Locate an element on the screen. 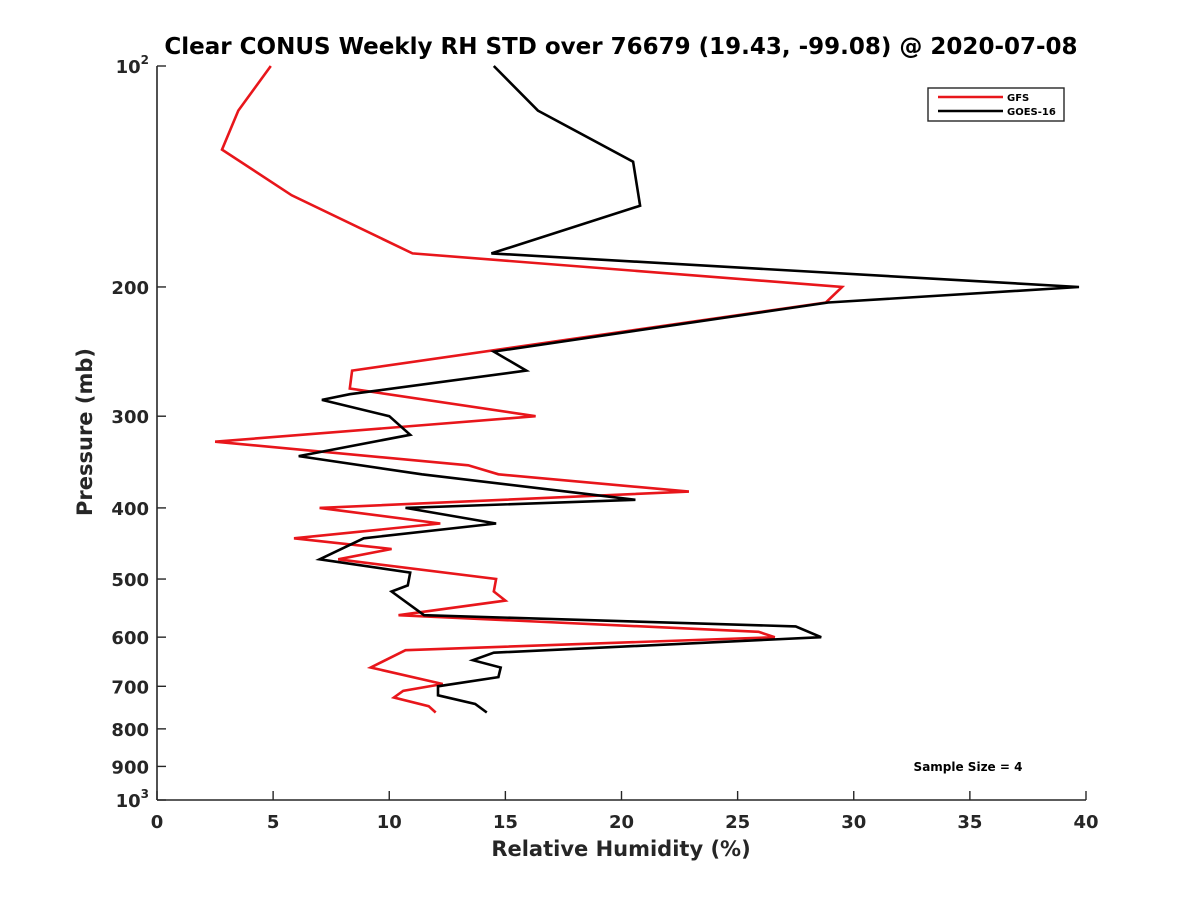 The height and width of the screenshot is (900, 1200). y-tick-label: 600 is located at coordinates (130, 638).